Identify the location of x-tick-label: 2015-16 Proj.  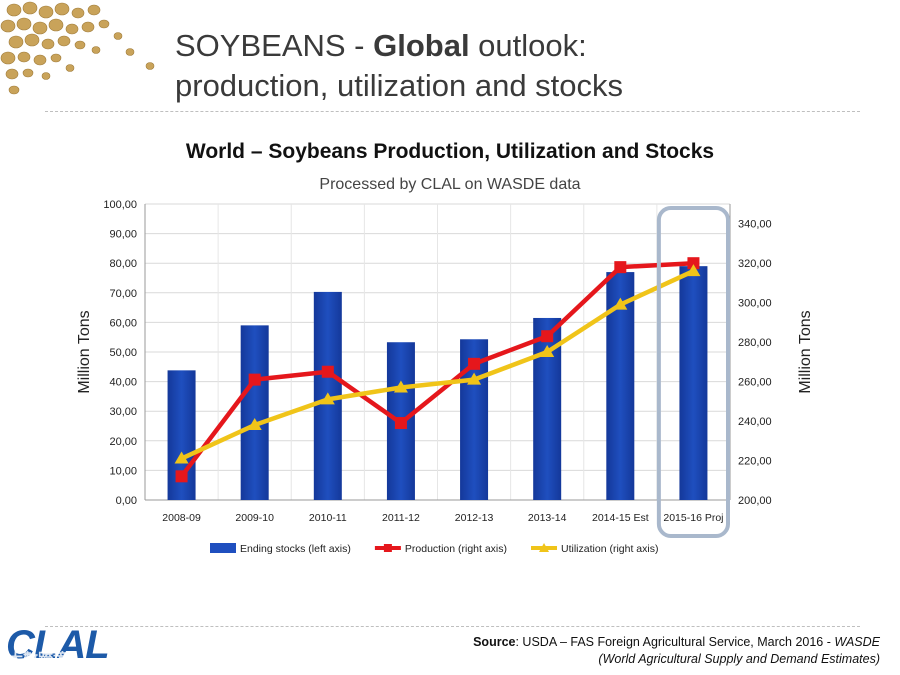
(693, 518).